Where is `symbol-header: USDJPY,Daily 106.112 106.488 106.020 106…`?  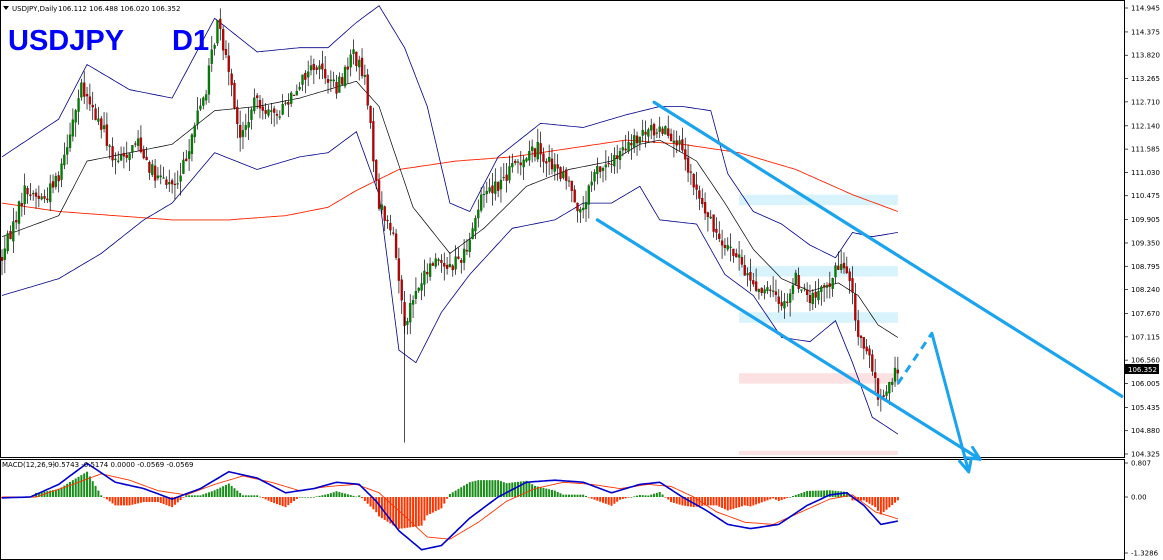 symbol-header: USDJPY,Daily 106.112 106.488 106.020 106… is located at coordinates (91, 9).